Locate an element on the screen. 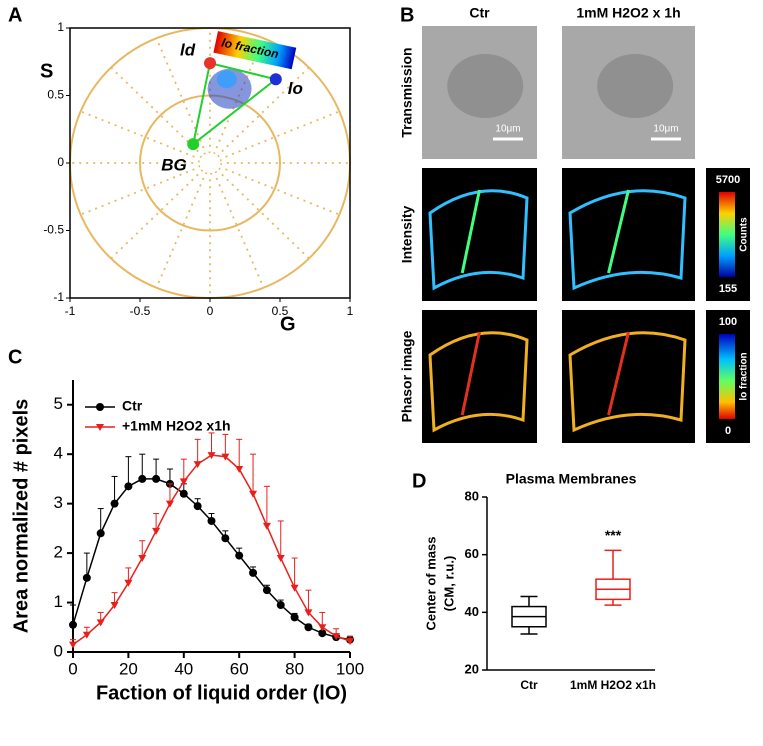  x-tick-label: 20 is located at coordinates (128, 668).